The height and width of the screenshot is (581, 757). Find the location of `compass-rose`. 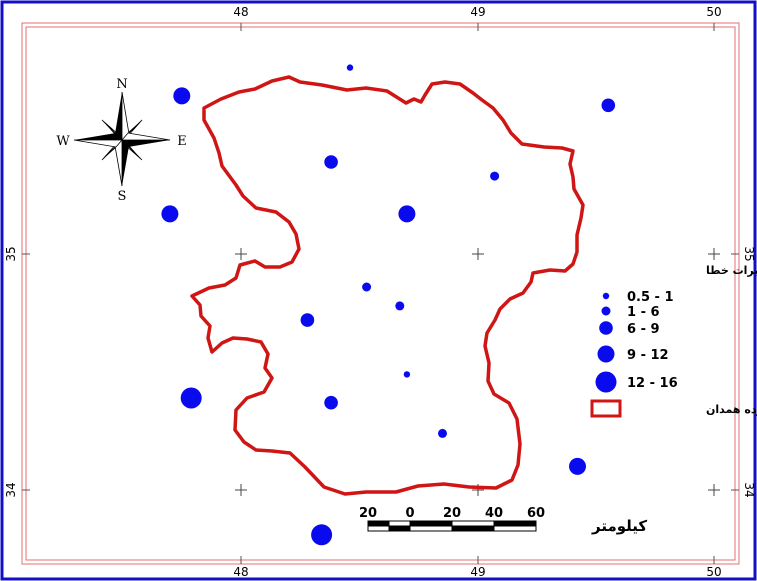

compass-rose is located at coordinates (122, 139).